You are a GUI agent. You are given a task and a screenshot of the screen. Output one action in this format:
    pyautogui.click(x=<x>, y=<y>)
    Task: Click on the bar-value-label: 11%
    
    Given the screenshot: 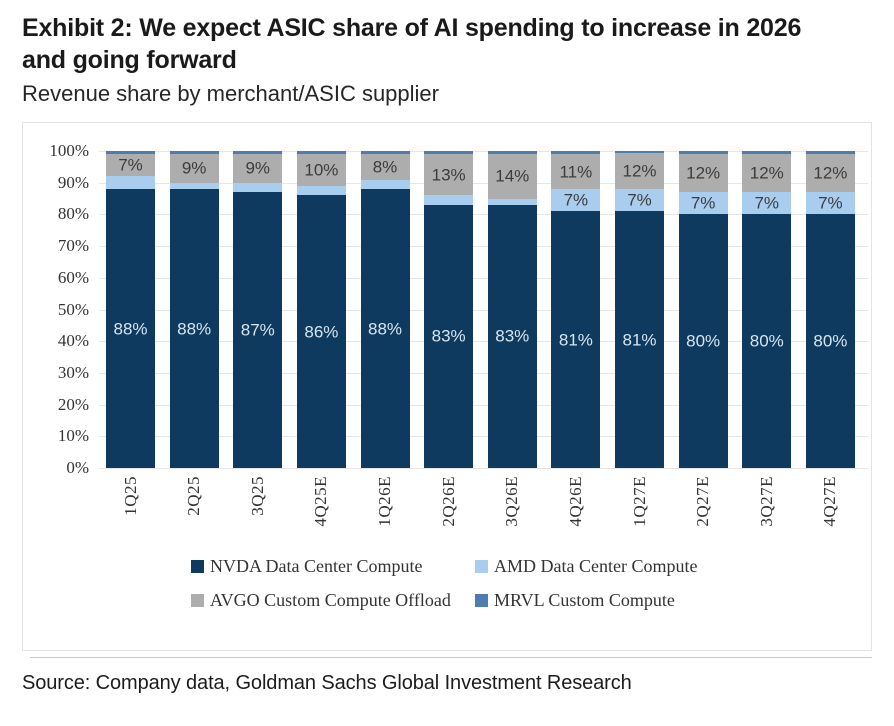 What is the action you would take?
    pyautogui.click(x=576, y=172)
    